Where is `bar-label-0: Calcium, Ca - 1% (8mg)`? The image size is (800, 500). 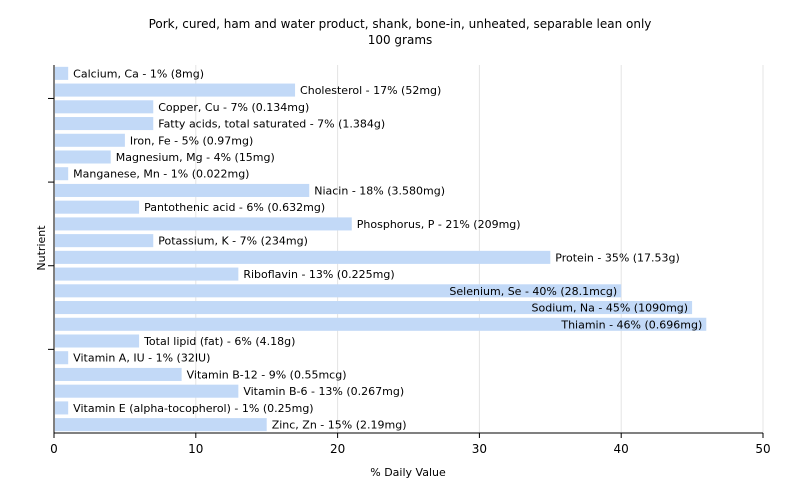 bar-label-0: Calcium, Ca - 1% (8mg) is located at coordinates (138, 73).